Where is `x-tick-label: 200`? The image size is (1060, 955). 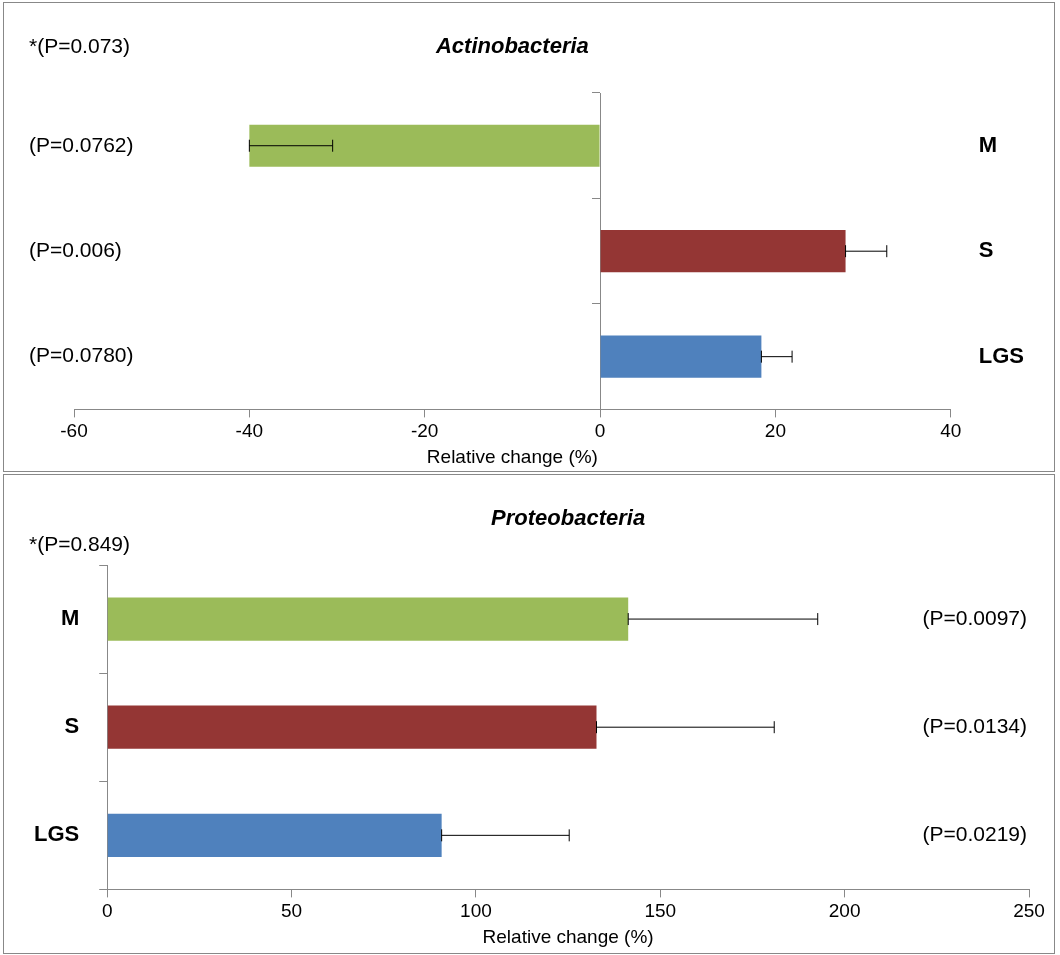 x-tick-label: 200 is located at coordinates (844, 911).